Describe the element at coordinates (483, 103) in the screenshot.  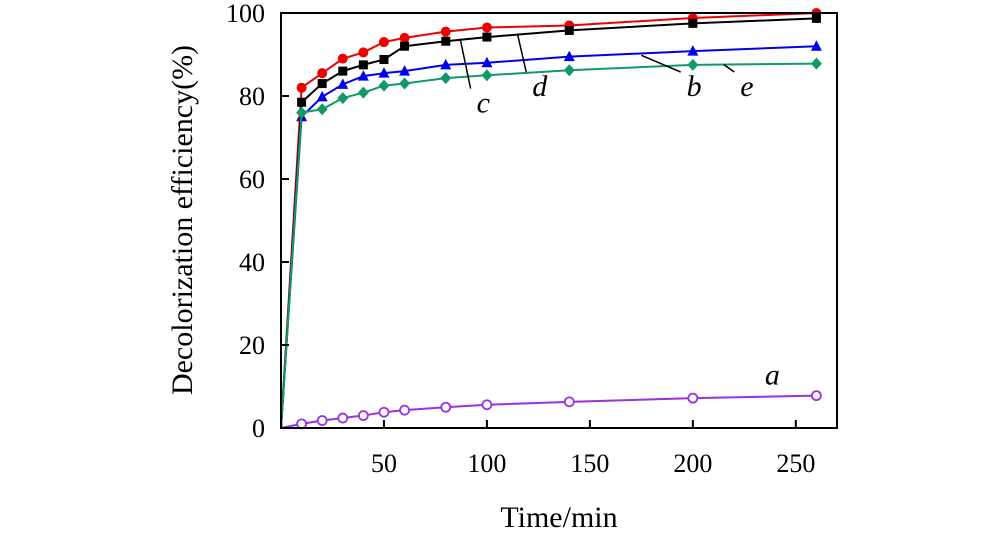
I see `annotation-c-label: c` at that location.